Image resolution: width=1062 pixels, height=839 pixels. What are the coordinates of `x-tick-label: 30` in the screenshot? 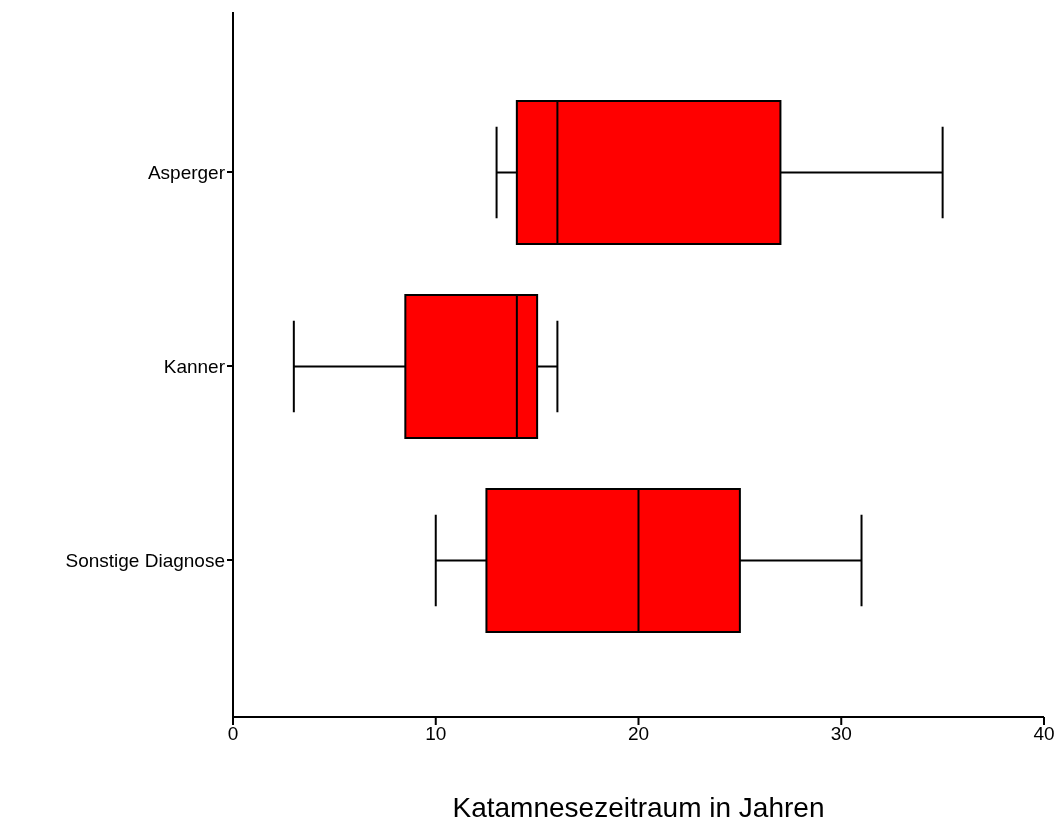 It's located at (841, 734).